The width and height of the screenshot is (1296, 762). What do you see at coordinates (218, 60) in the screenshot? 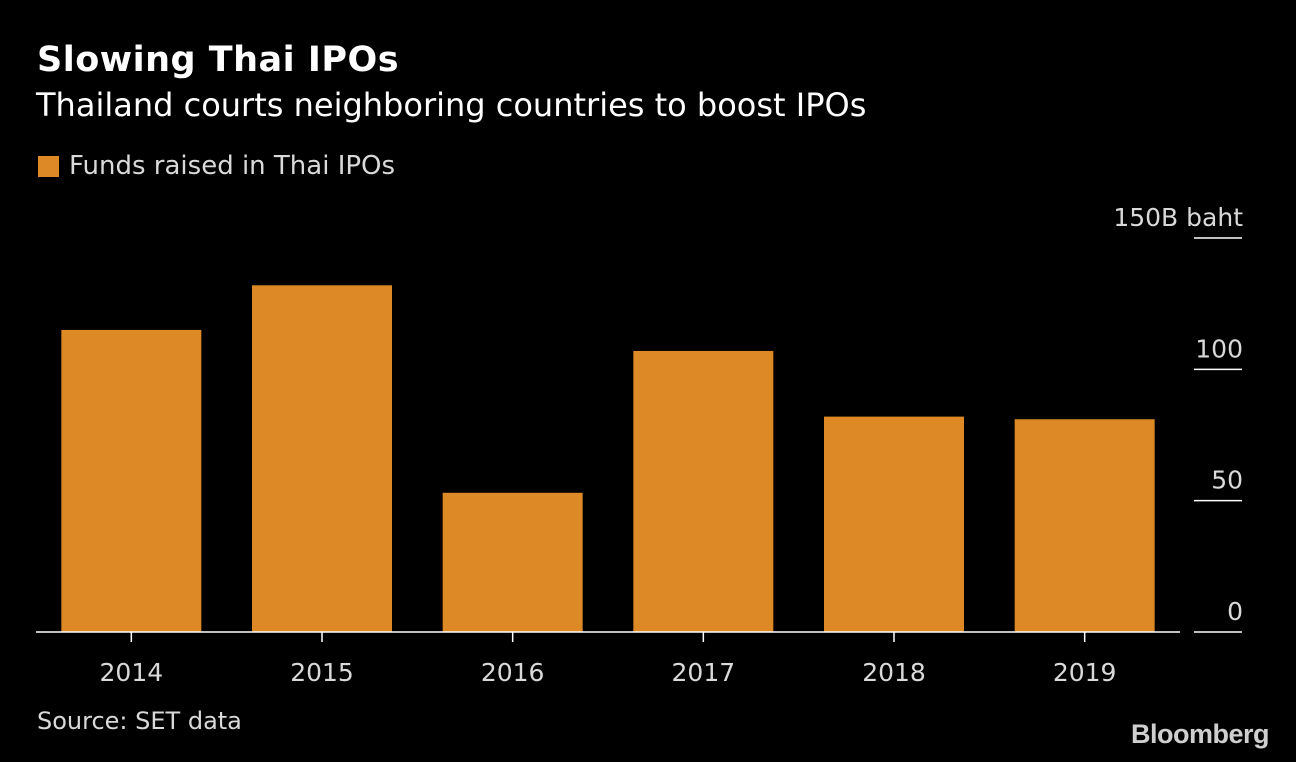
I see `chart-title: Slowing Thai IPOs` at bounding box center [218, 60].